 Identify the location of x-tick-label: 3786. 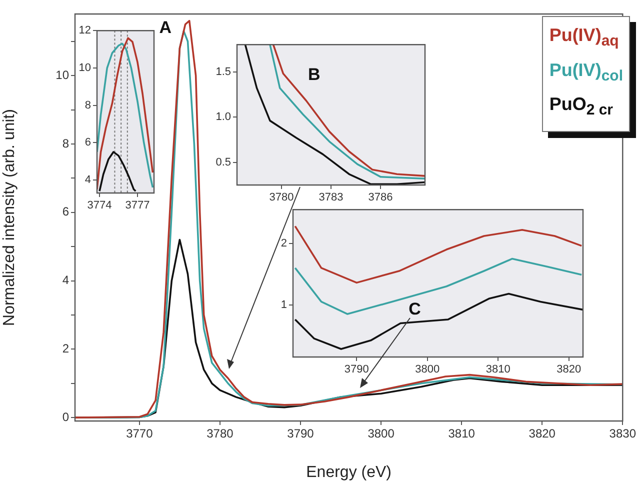
(380, 198).